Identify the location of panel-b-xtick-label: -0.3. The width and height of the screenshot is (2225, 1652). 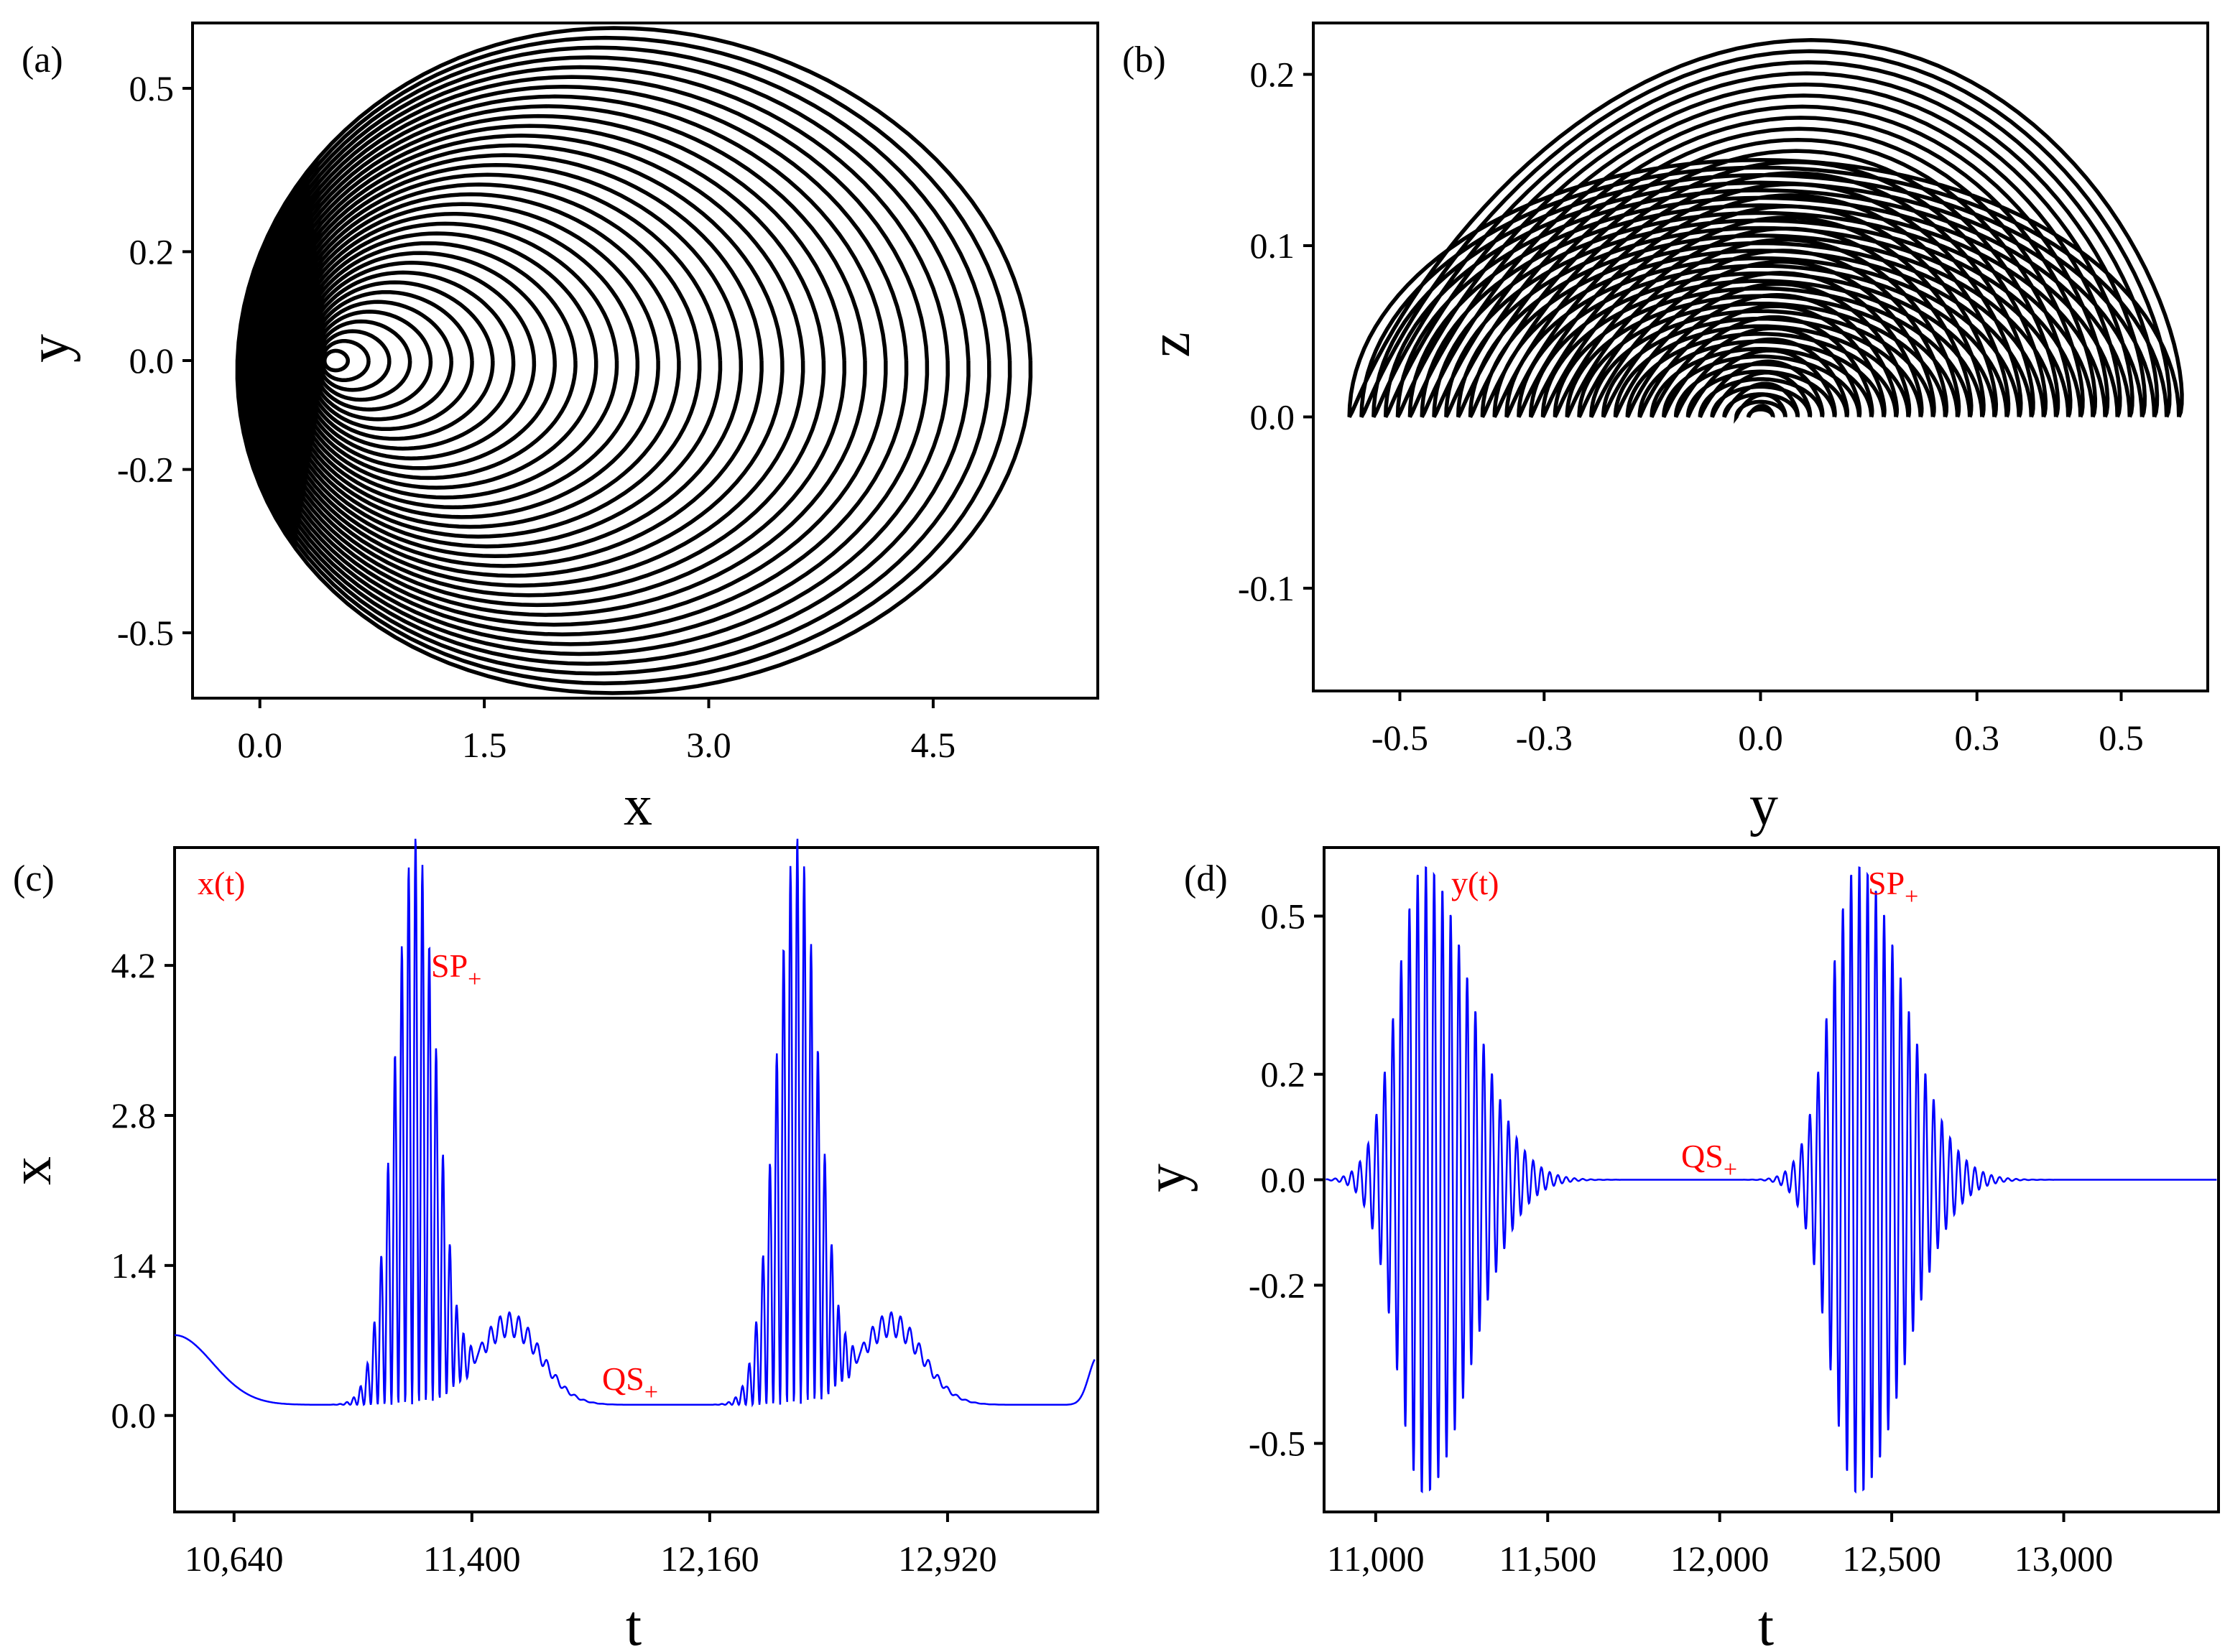
(1544, 738).